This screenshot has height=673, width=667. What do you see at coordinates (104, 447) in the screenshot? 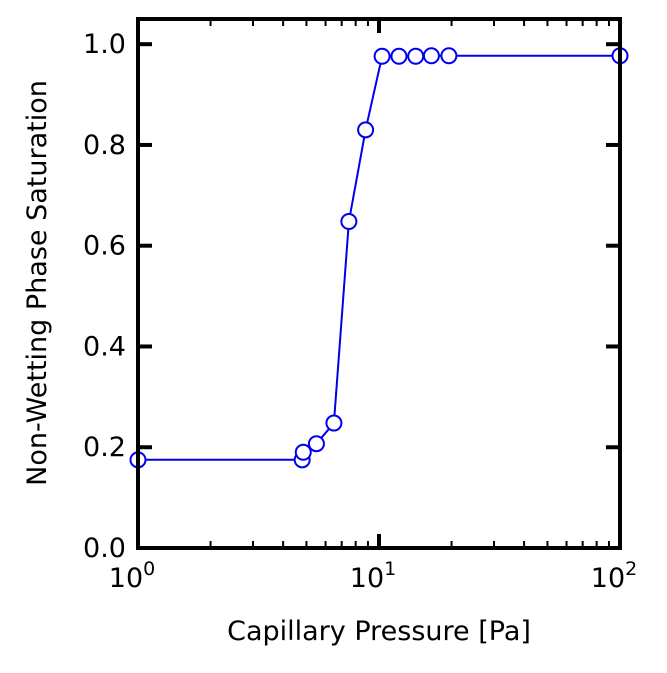
I see `y-tick-label: 0.2` at bounding box center [104, 447].